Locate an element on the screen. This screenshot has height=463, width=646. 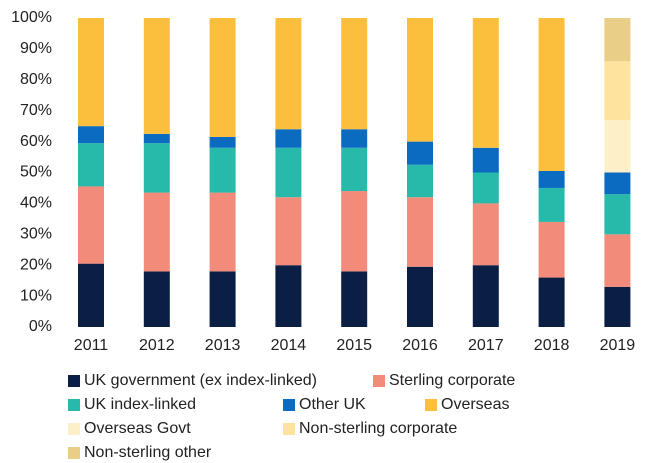
y-tick-label: 0% is located at coordinates (40, 326).